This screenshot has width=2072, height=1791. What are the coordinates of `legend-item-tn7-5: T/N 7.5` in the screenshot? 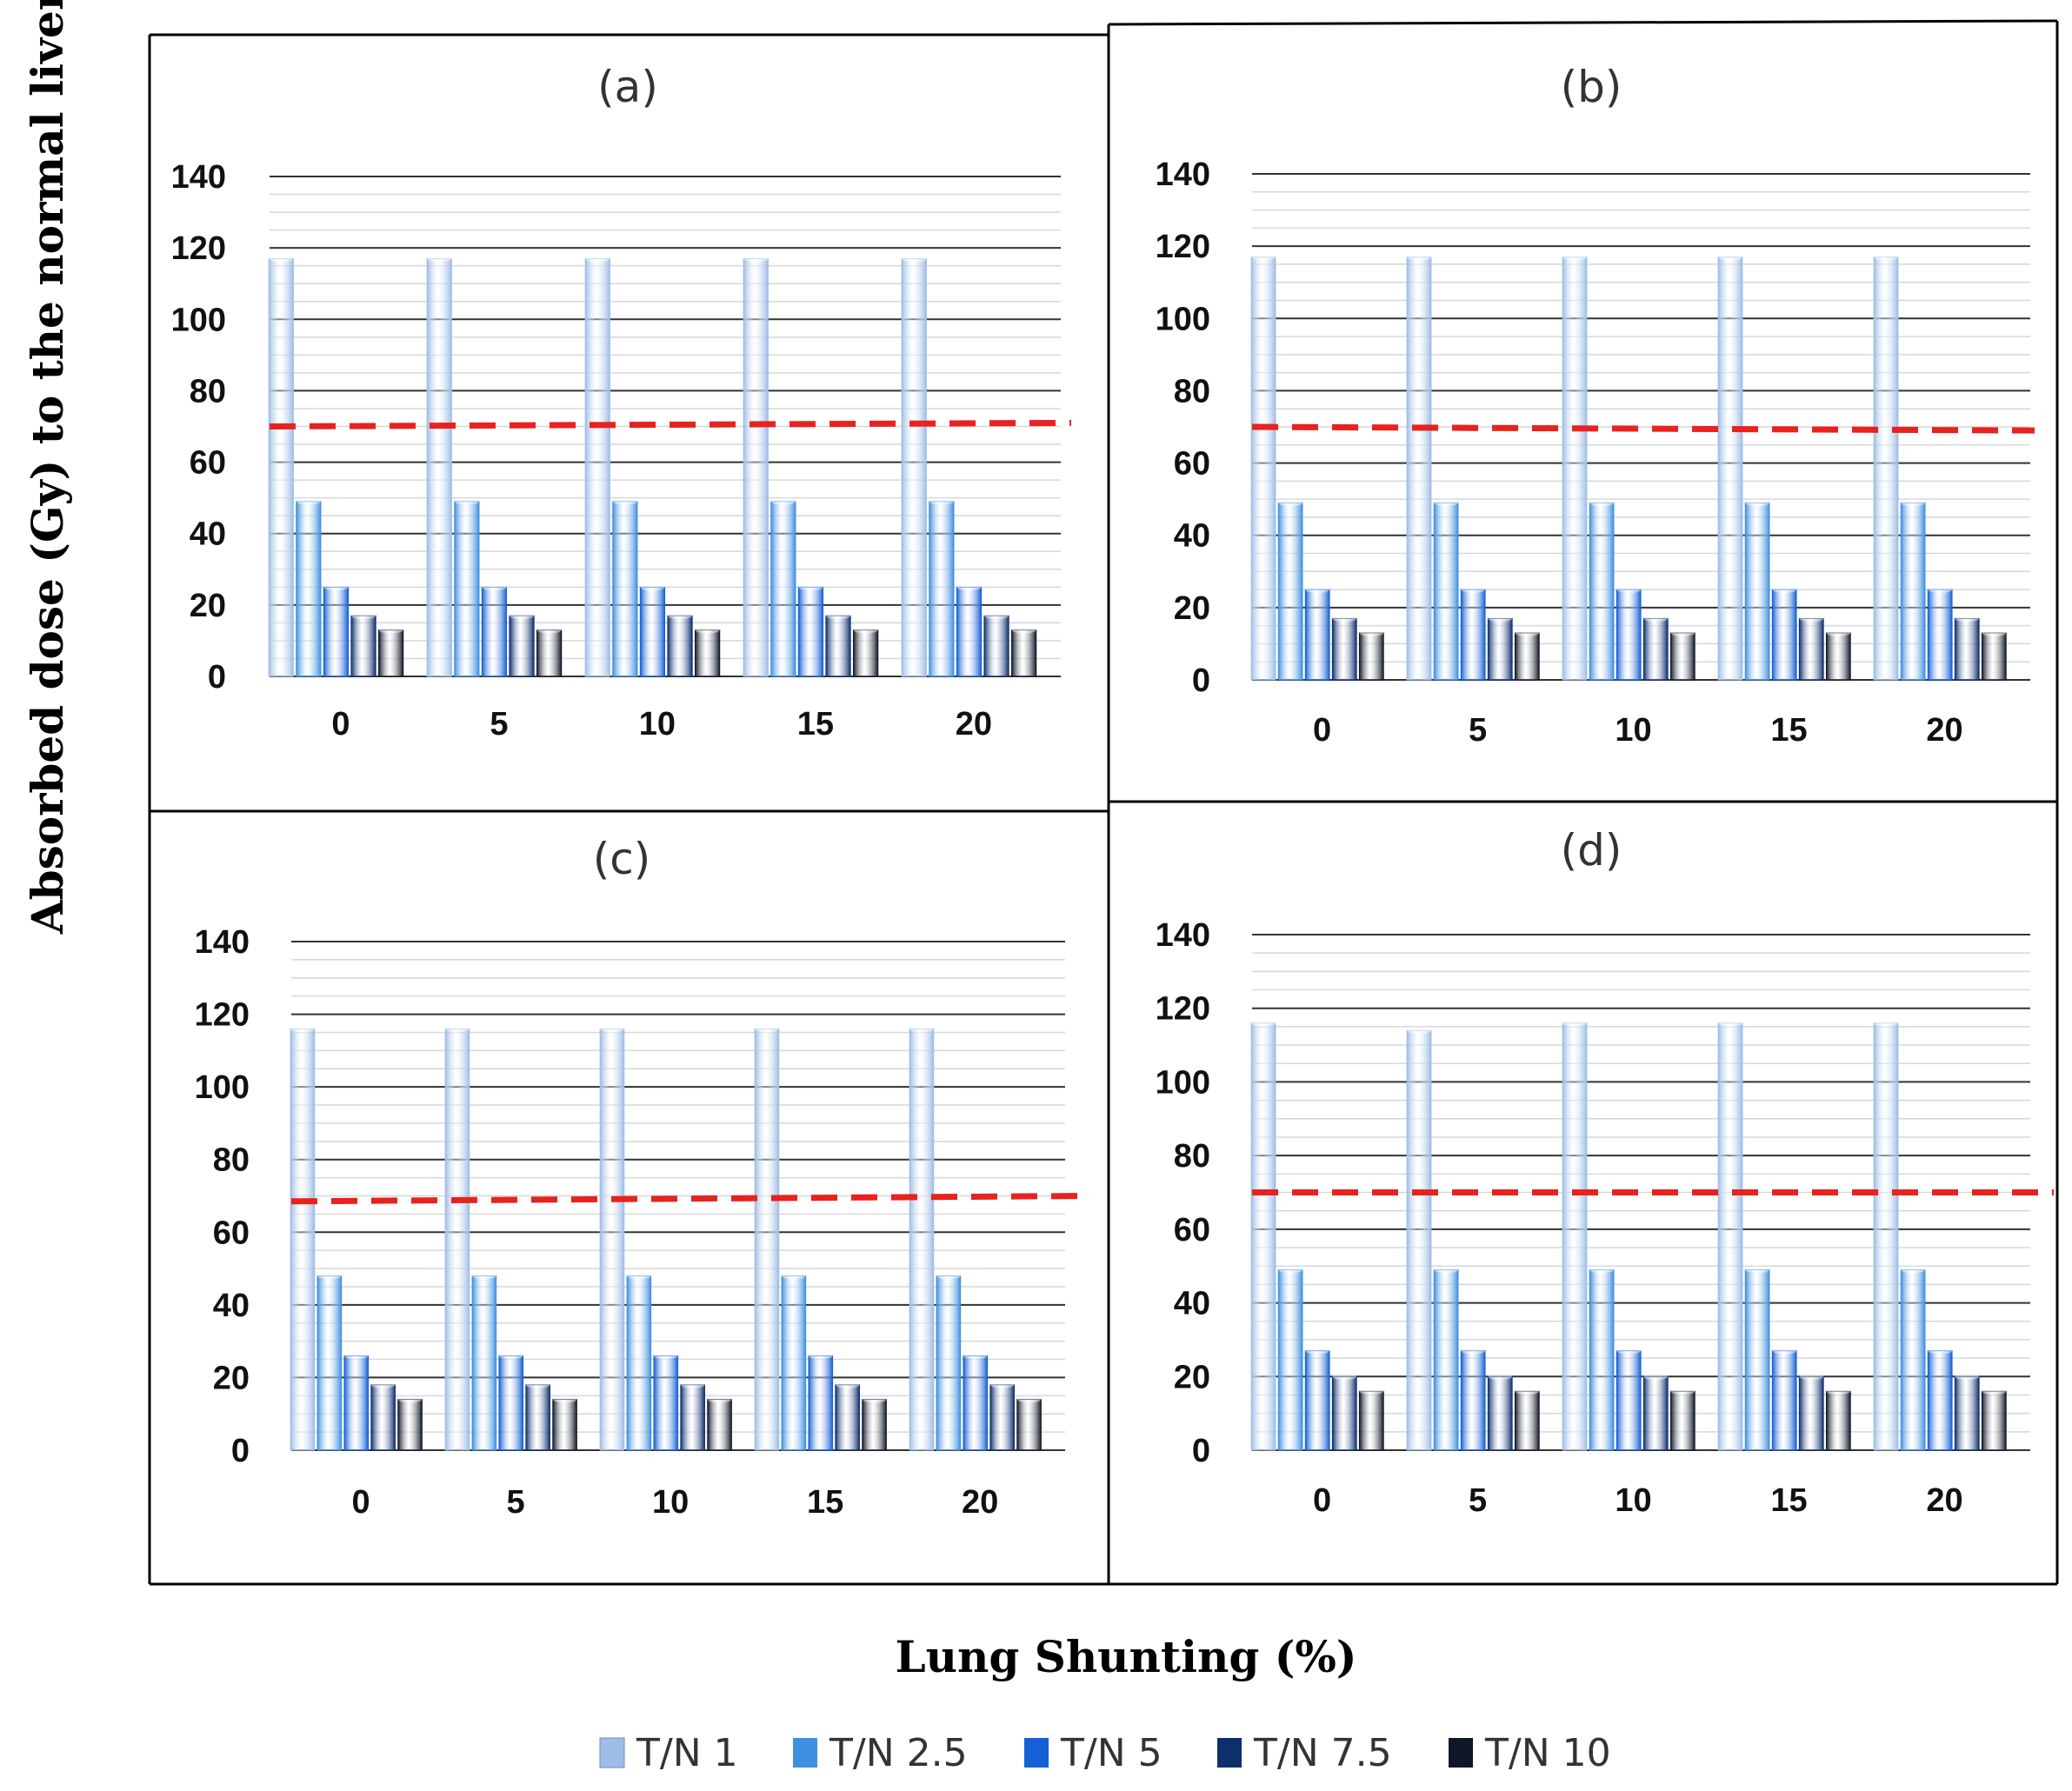 It's located at (1305, 1753).